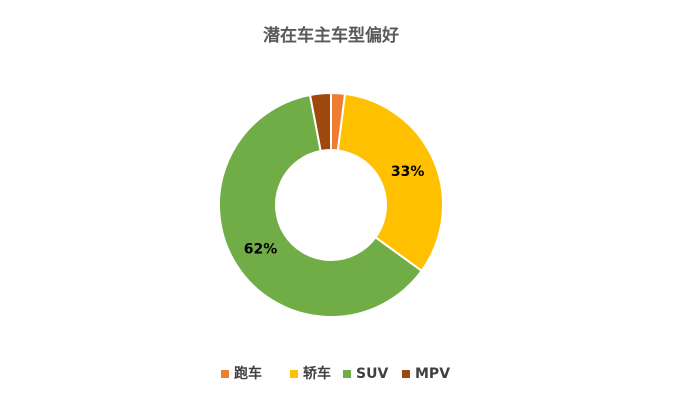 The image size is (689, 412). Describe the element at coordinates (261, 250) in the screenshot. I see `data-label: 62%` at that location.